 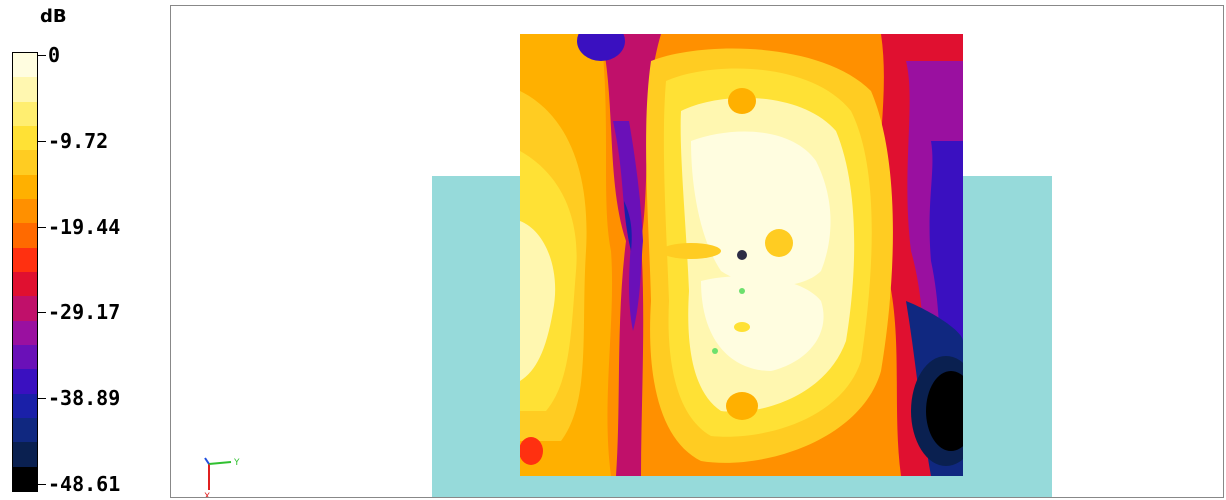 What do you see at coordinates (236, 463) in the screenshot?
I see `y-axis-label: Y` at bounding box center [236, 463].